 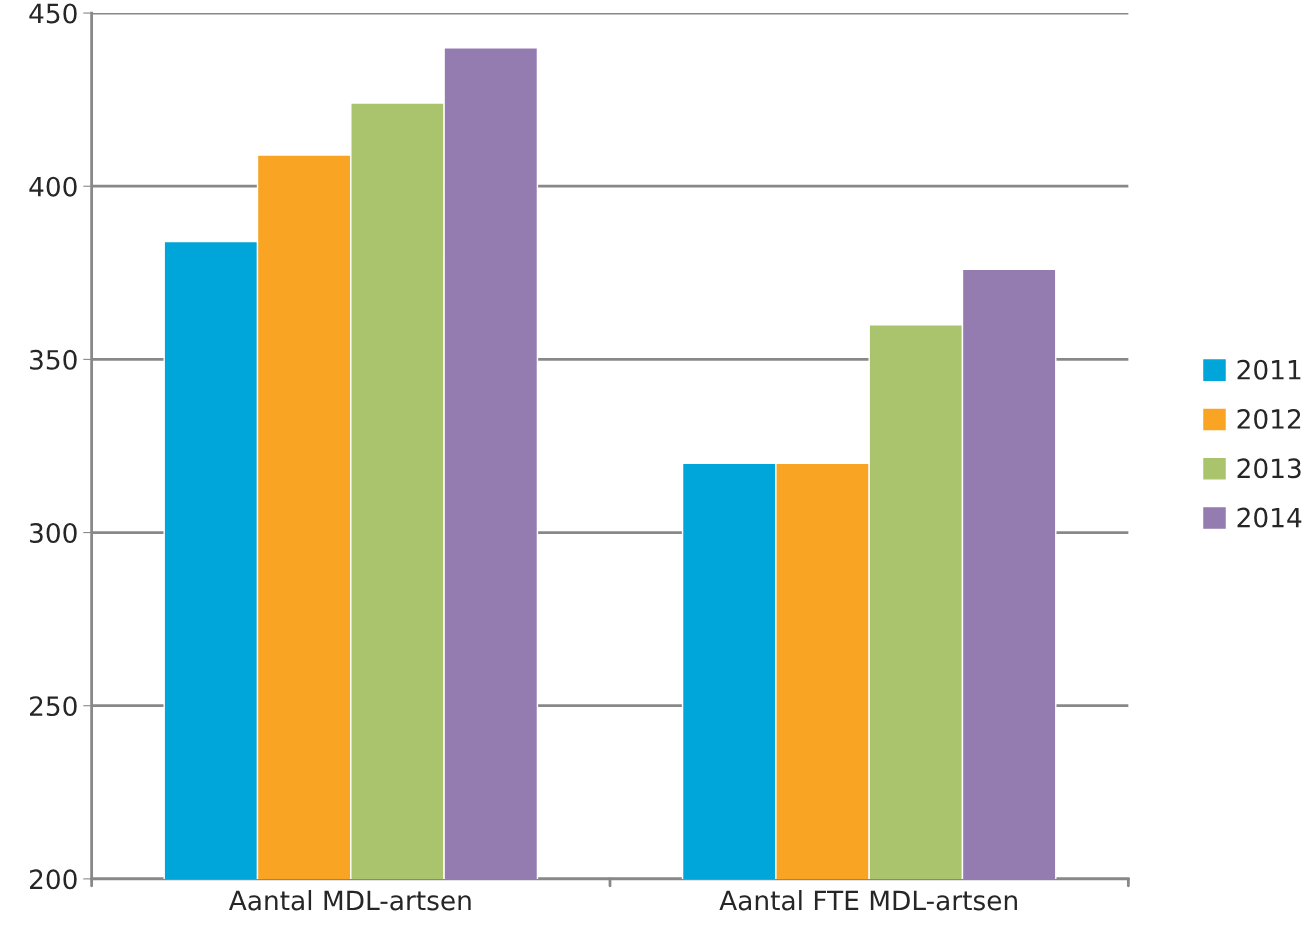 I want to click on y-tick-label: 350, so click(x=53, y=359).